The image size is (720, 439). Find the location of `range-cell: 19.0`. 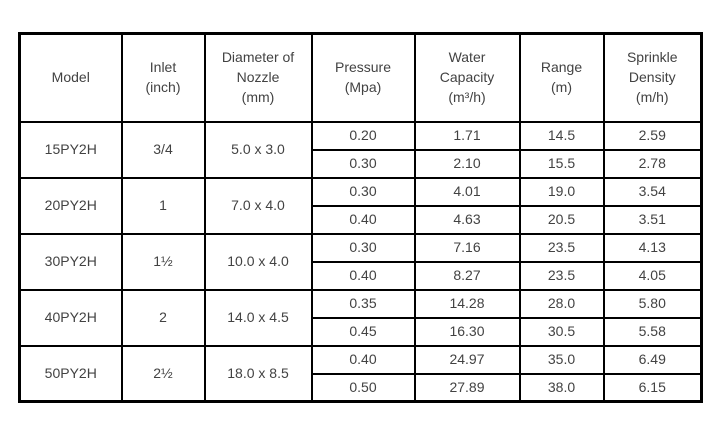

range-cell: 19.0 is located at coordinates (561, 191).